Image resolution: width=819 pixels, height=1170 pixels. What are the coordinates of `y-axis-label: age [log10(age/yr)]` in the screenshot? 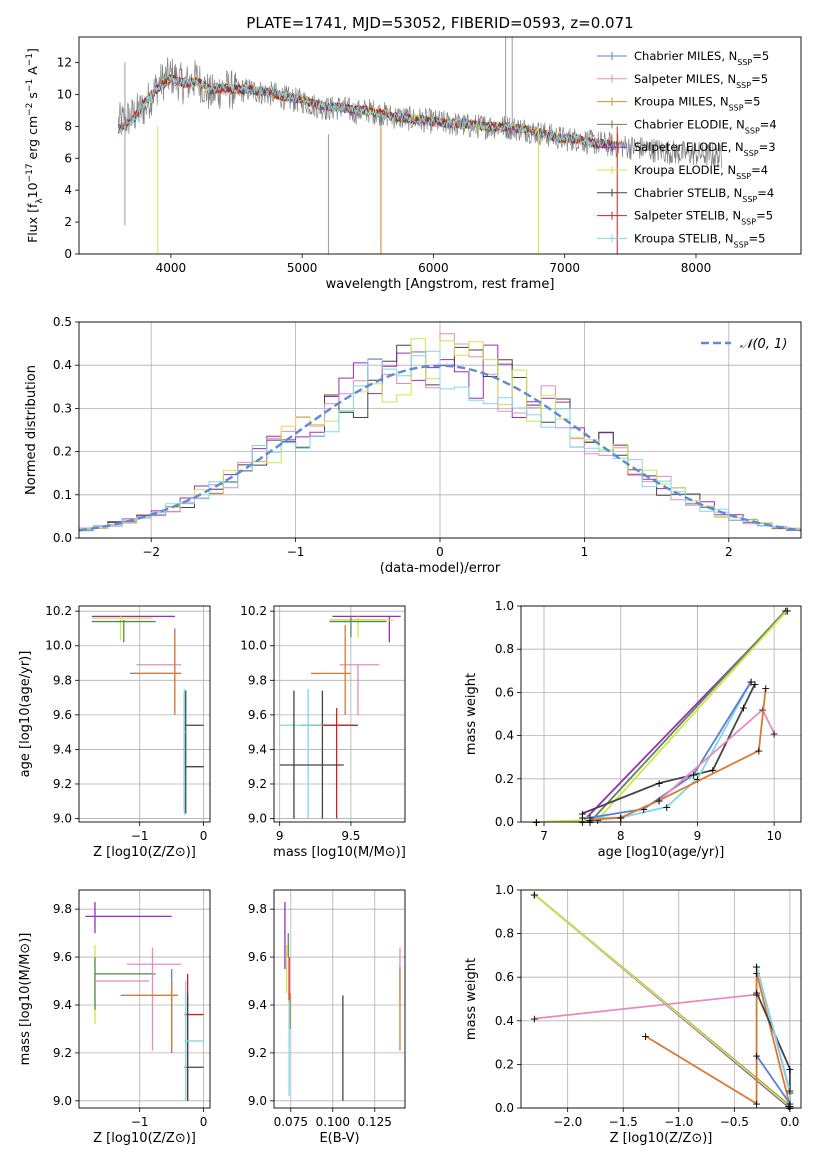 It's located at (25, 714).